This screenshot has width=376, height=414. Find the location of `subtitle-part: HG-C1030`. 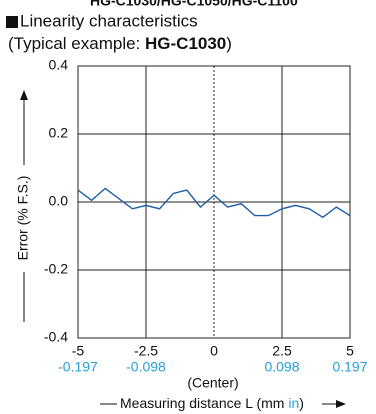

subtitle-part: HG-C1030 is located at coordinates (185, 43).